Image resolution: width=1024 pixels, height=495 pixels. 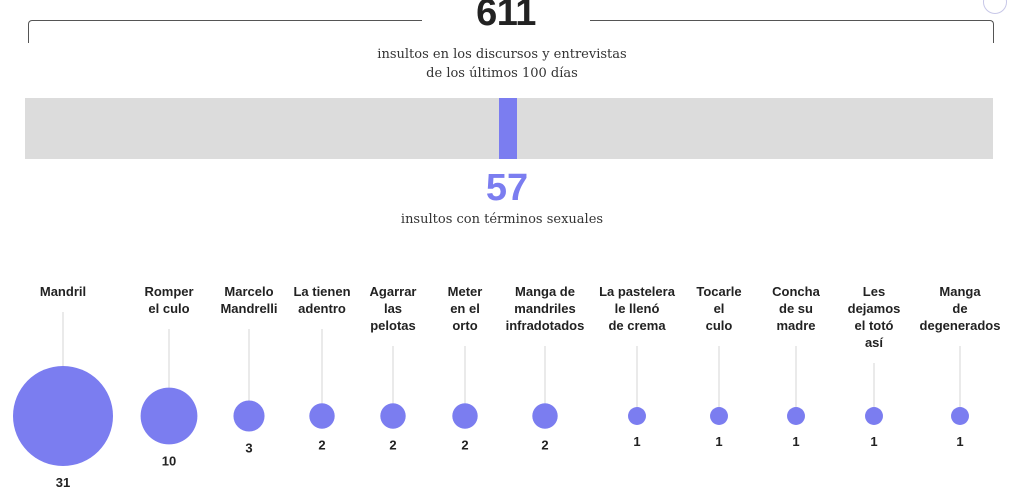 I want to click on bubble-label-line: culo, so click(x=719, y=325).